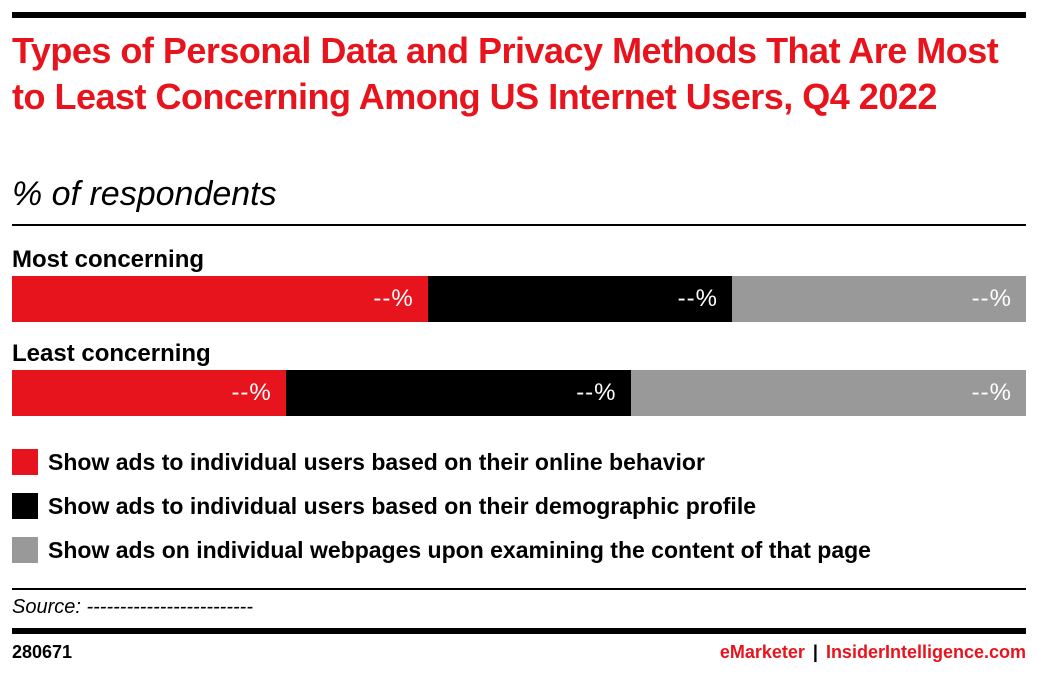 This screenshot has width=1038, height=677. What do you see at coordinates (25, 506) in the screenshot?
I see `legend-swatch-black` at bounding box center [25, 506].